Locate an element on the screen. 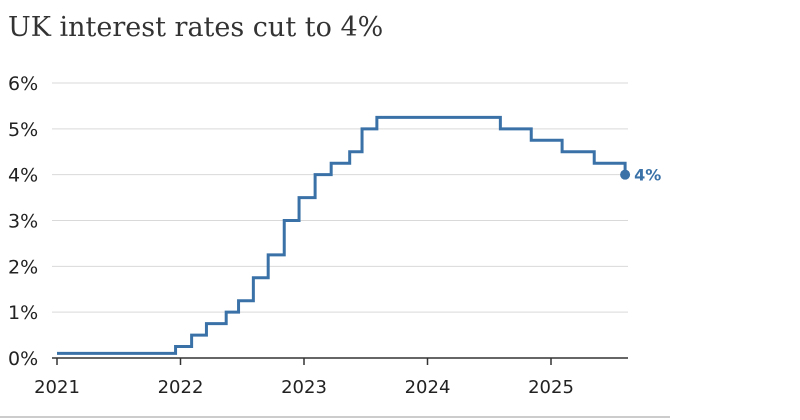  x-axis: 2021 2022 2023 2024 2025 is located at coordinates (335, 387).